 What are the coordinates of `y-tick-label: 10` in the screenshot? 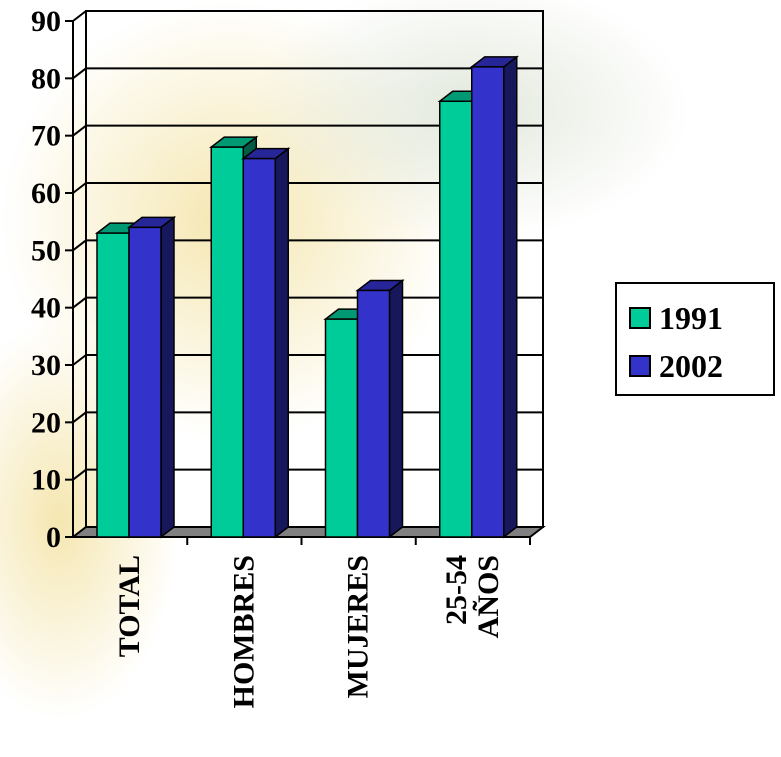 It's located at (46, 480).